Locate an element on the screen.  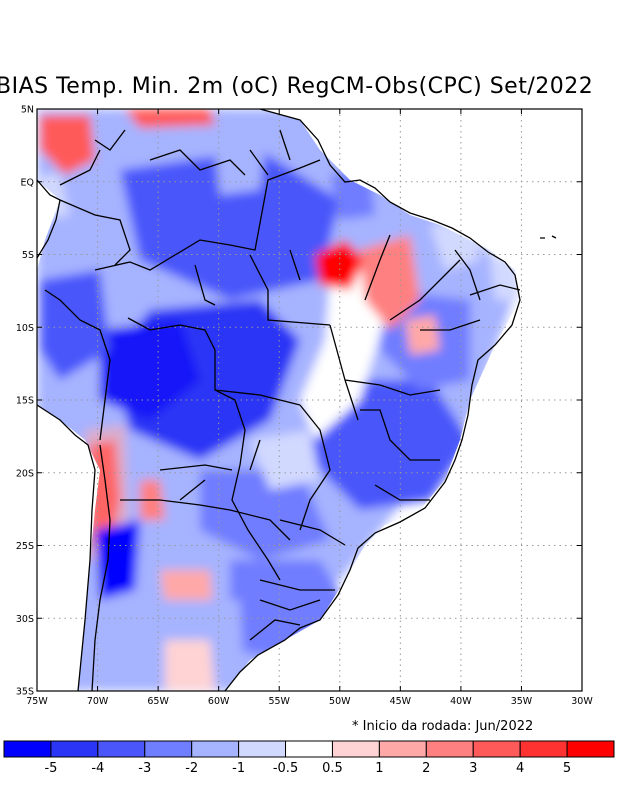
lon-tick-label: 65W is located at coordinates (158, 701).